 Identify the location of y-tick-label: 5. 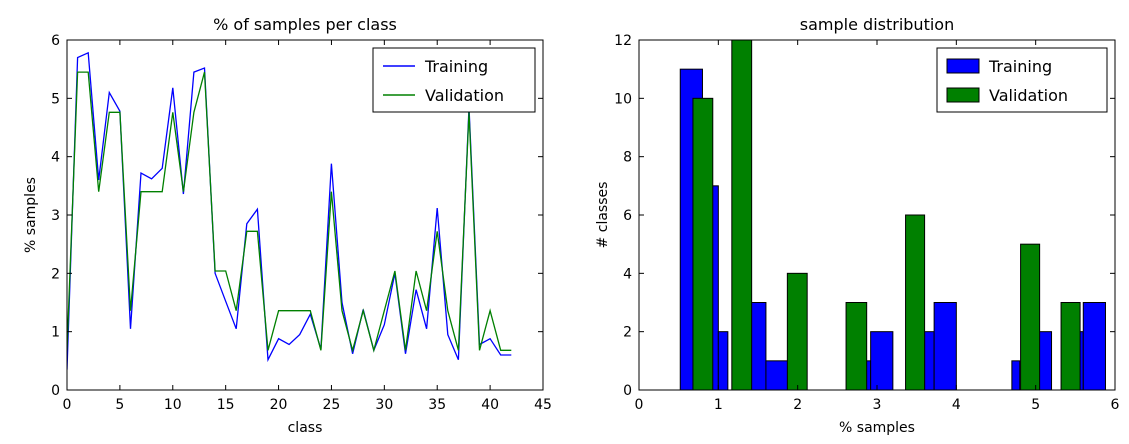
(55, 99).